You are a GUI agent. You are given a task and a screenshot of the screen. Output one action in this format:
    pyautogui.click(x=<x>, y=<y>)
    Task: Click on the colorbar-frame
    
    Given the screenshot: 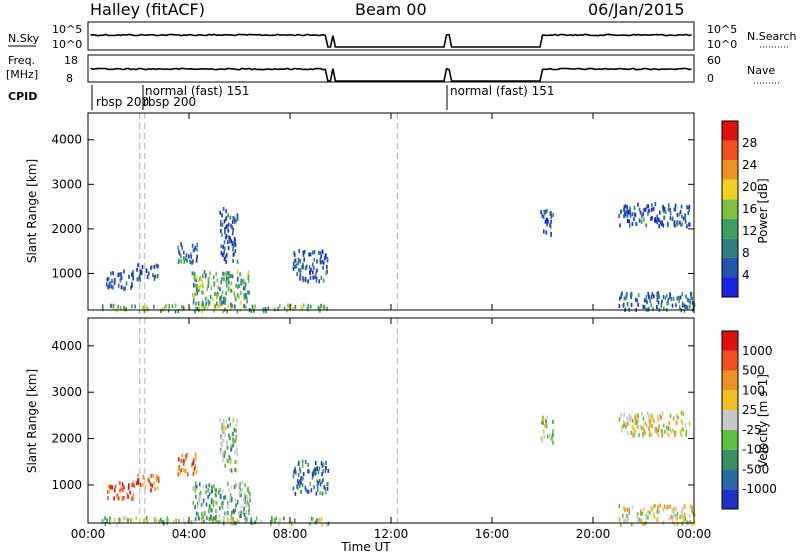 What is the action you would take?
    pyautogui.click(x=730, y=209)
    